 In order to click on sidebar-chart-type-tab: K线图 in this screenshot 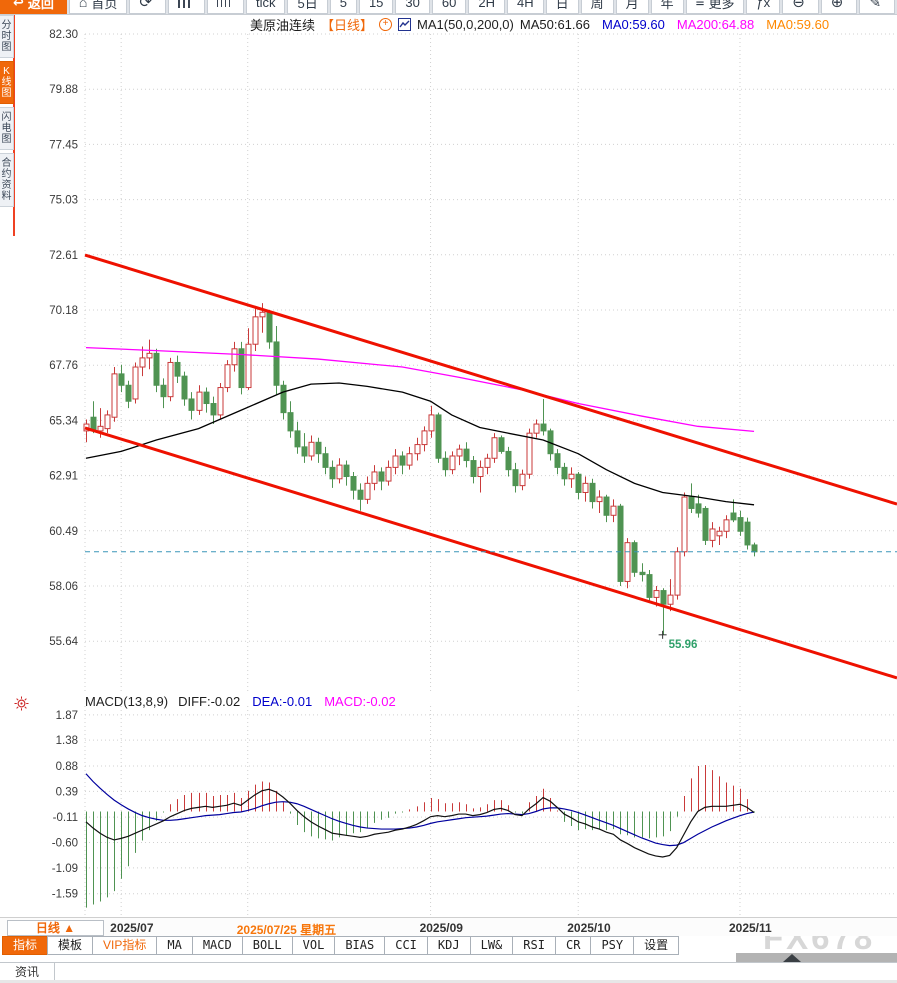, I will do `click(7, 82)`.